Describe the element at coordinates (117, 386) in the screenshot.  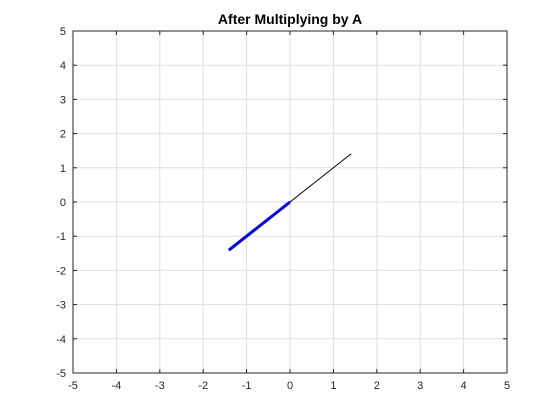
I see `x-tick-label: -4` at that location.